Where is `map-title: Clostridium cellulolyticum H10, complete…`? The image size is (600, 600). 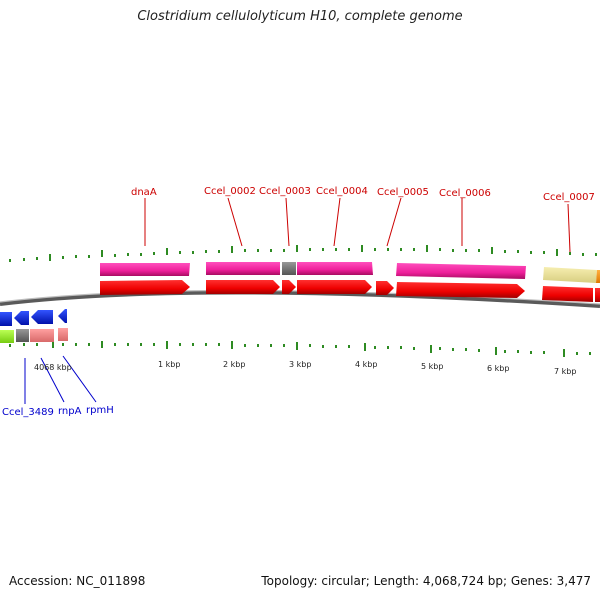
map-title: Clostridium cellulolyticum H10, complete… is located at coordinates (300, 16).